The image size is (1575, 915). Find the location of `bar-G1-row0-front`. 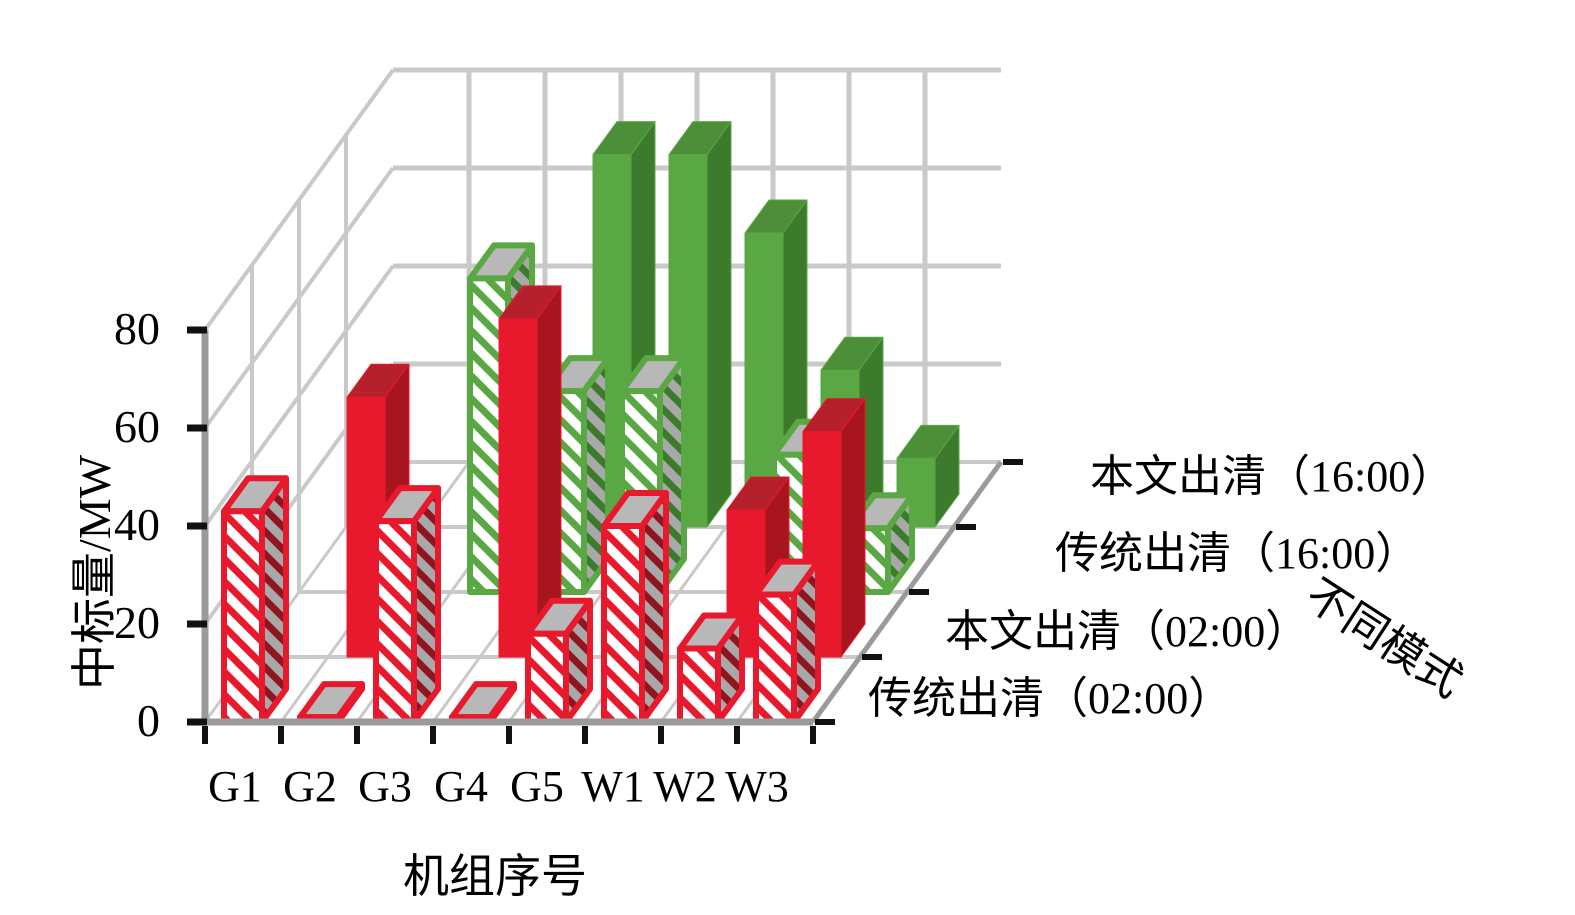

bar-G1-row0-front is located at coordinates (243, 616).